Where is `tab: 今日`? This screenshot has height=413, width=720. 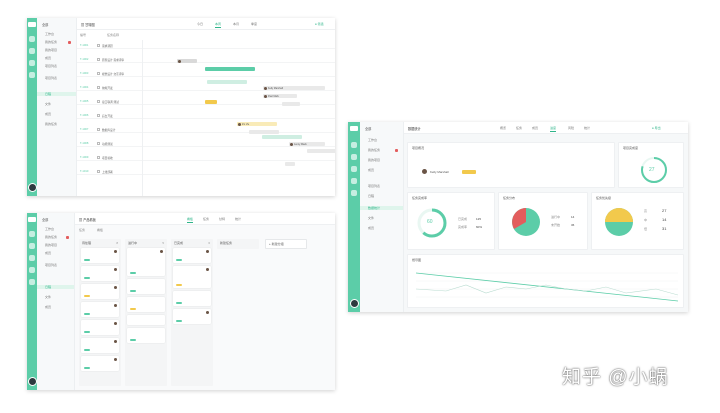
tab: 今日 is located at coordinates (200, 24).